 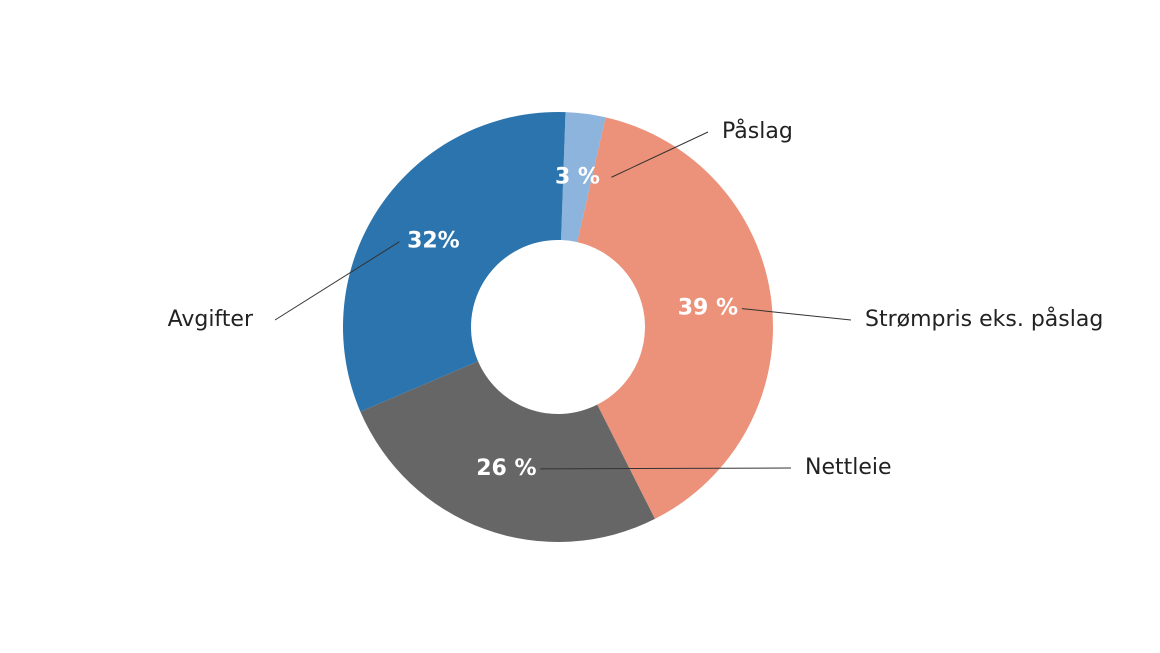 What do you see at coordinates (506, 468) in the screenshot?
I see `value-label: 26 %` at bounding box center [506, 468].